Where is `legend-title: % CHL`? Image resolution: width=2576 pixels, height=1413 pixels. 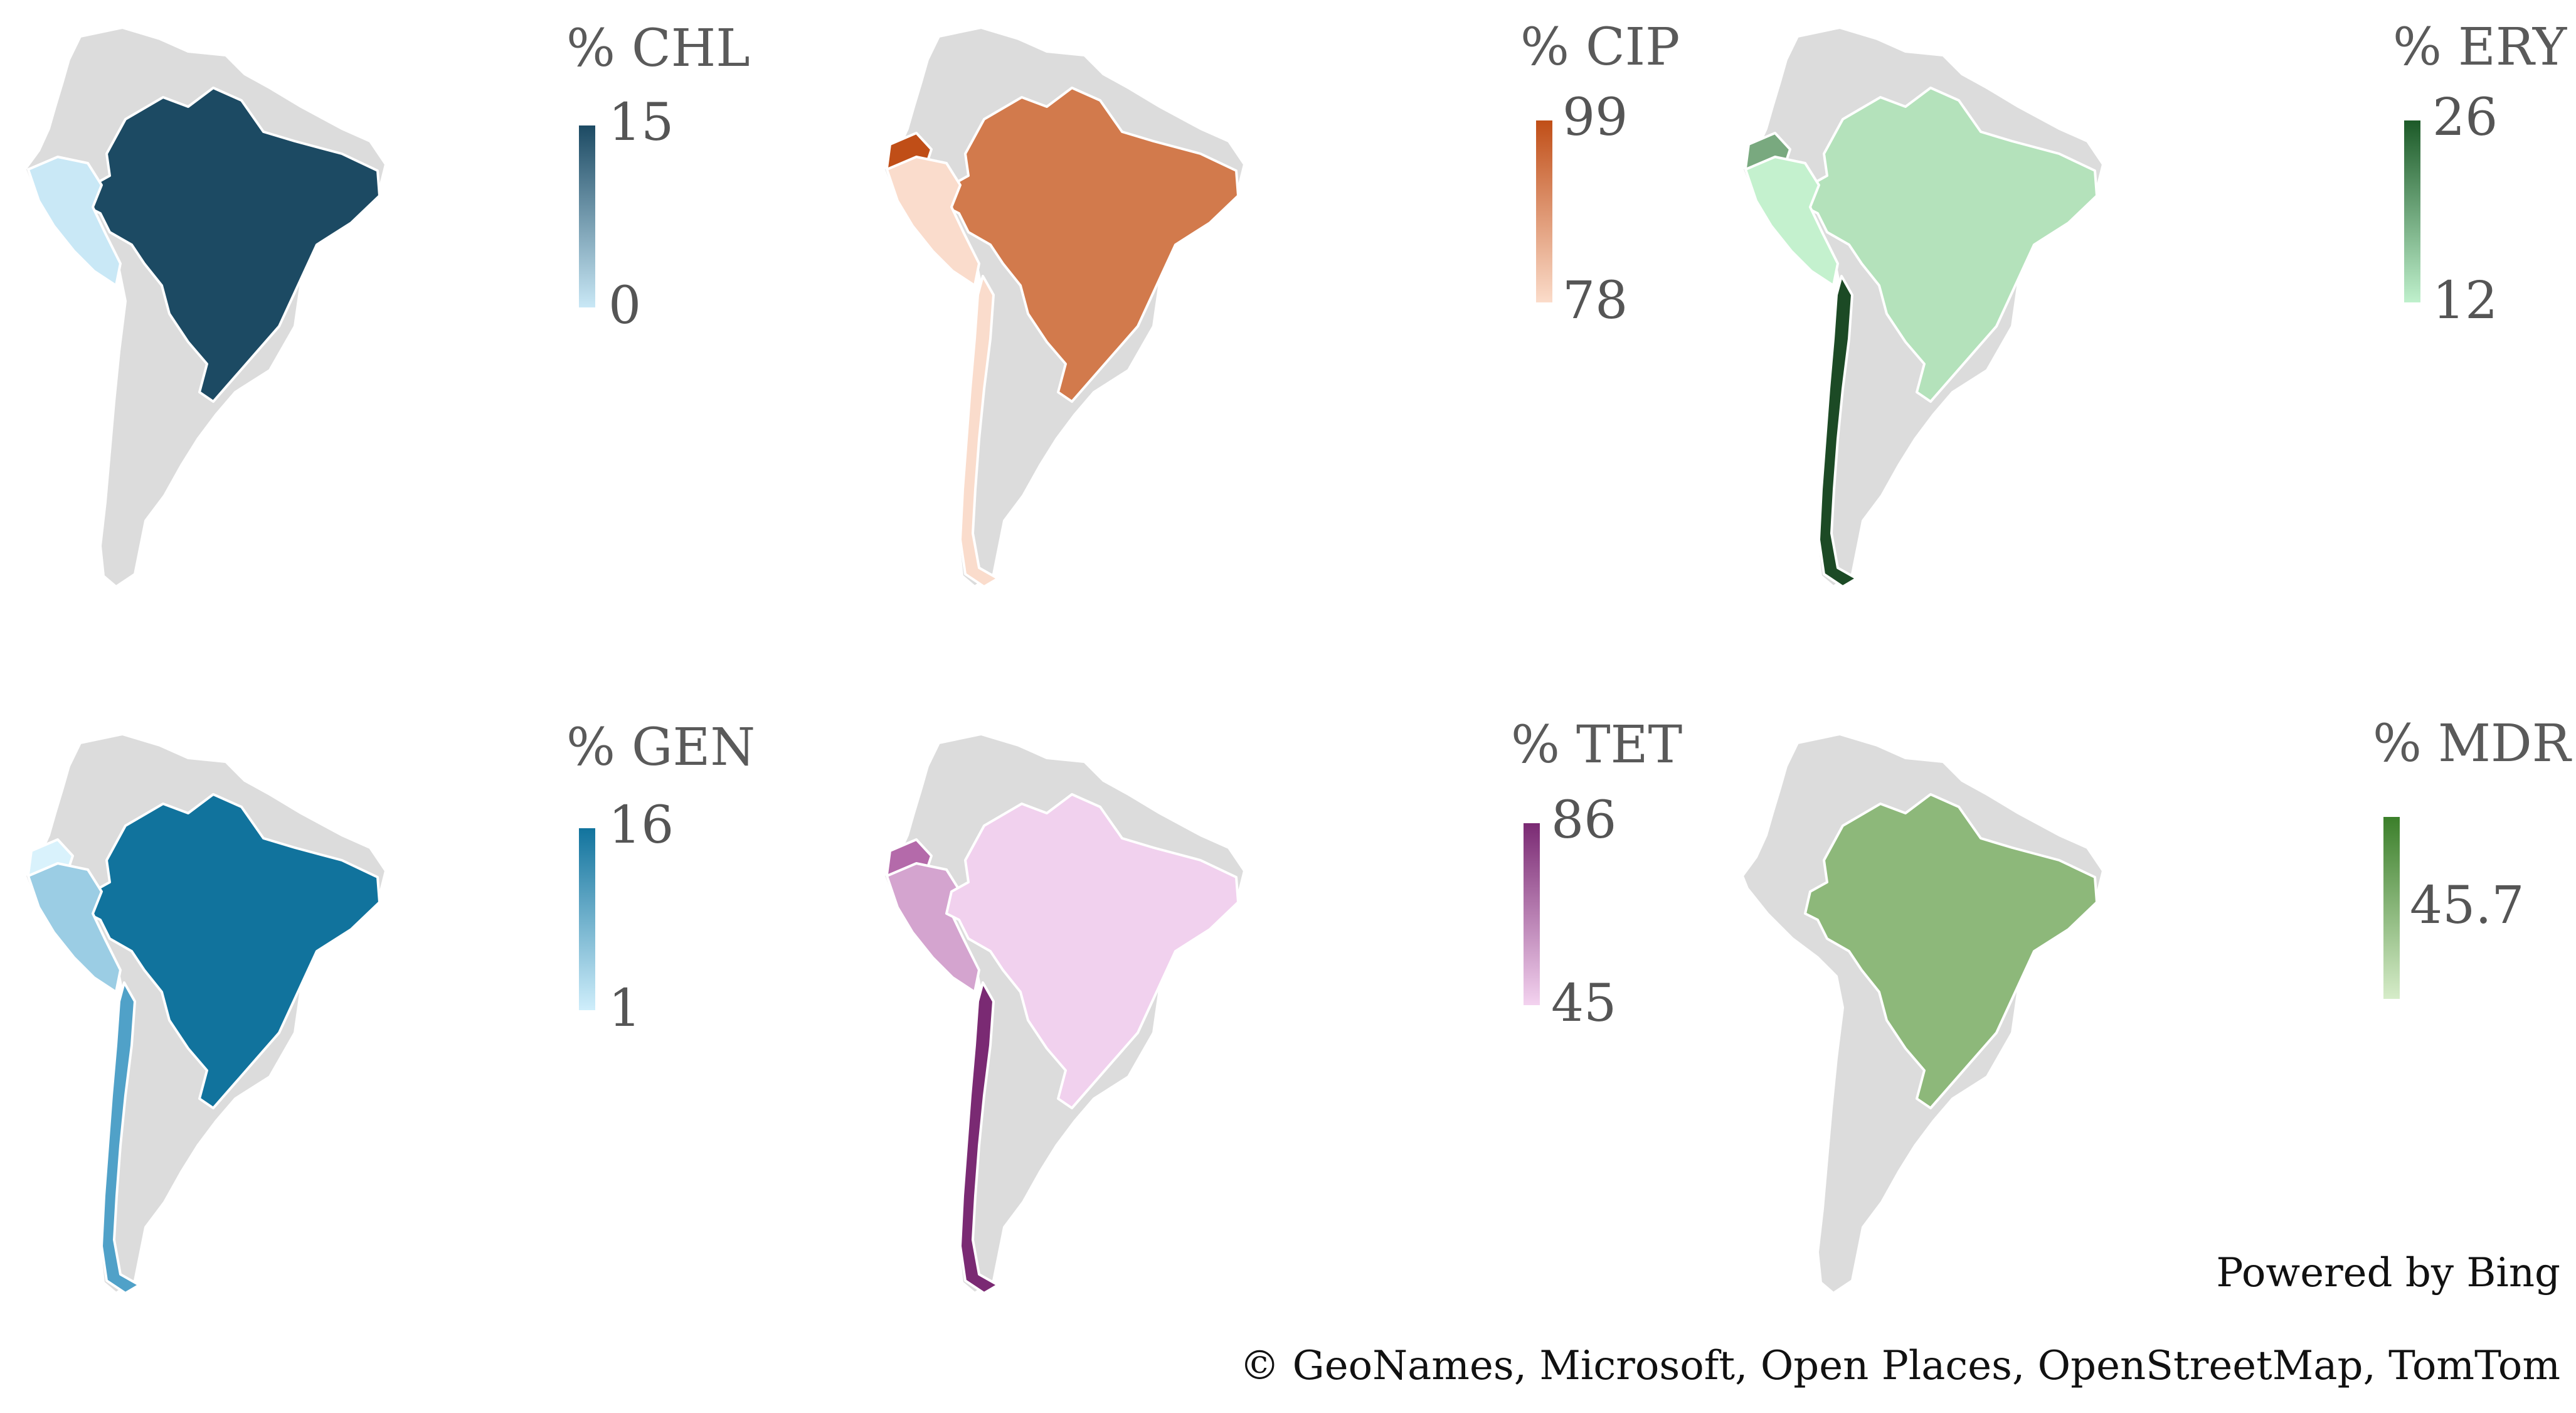
legend-title: % CHL is located at coordinates (658, 48).